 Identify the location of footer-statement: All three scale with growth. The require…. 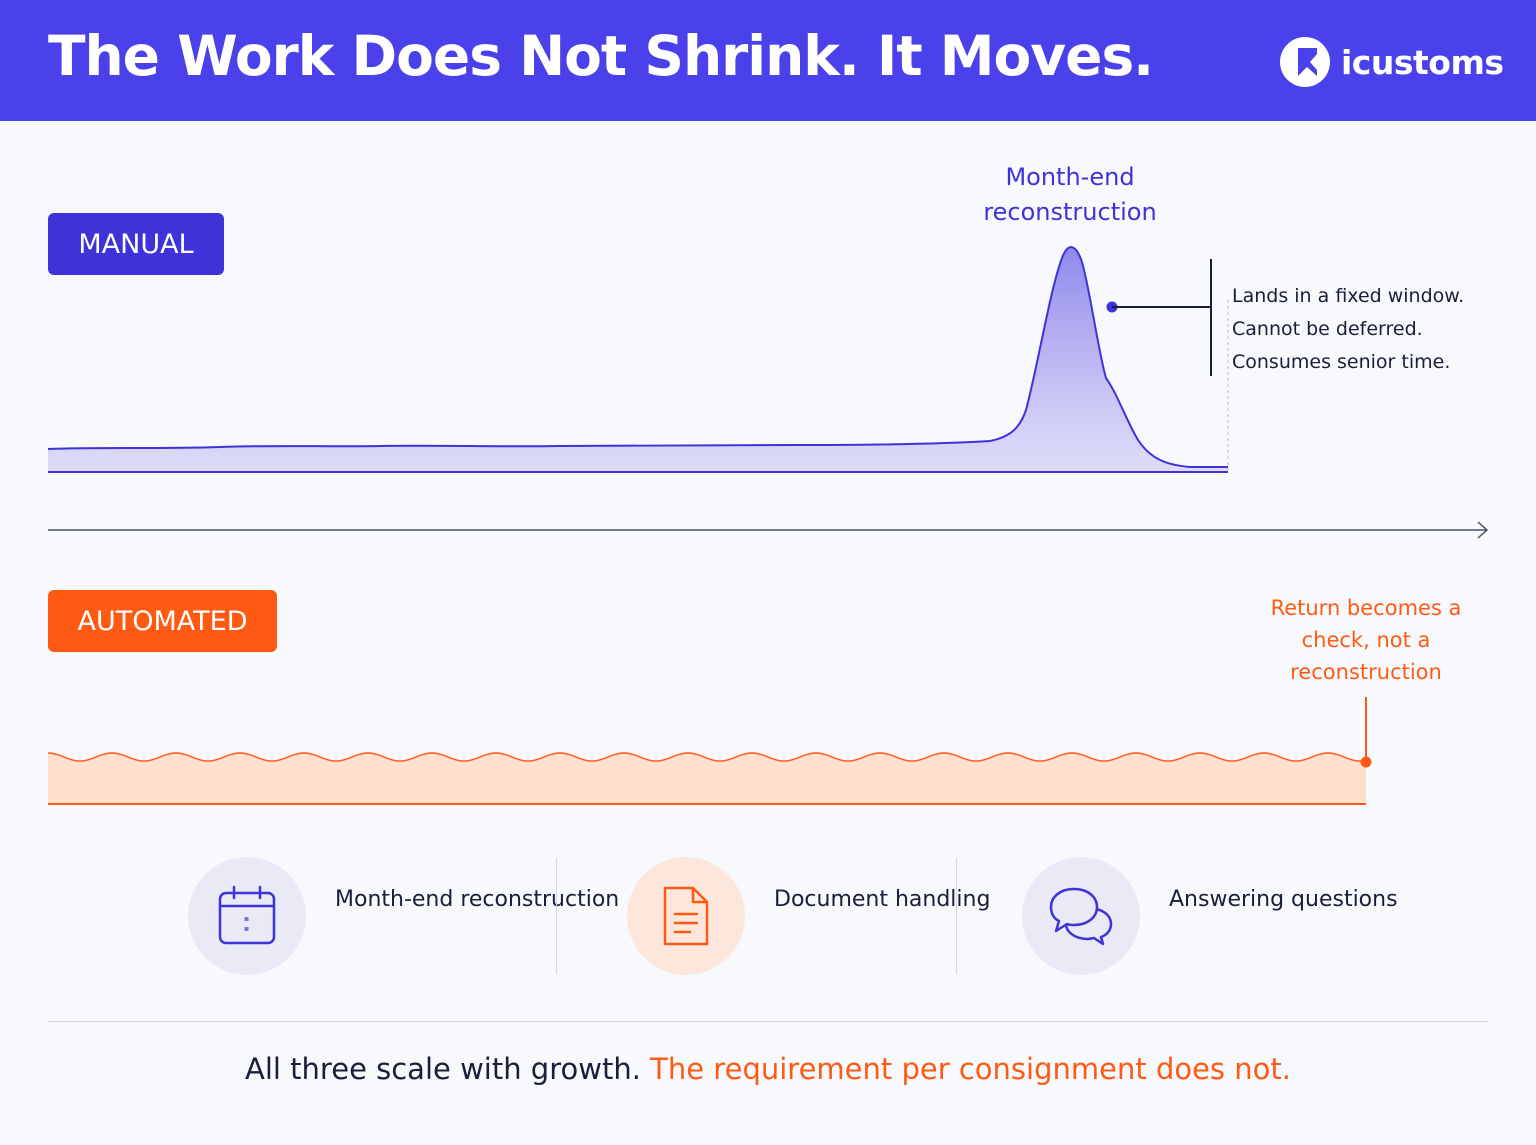
(768, 1069).